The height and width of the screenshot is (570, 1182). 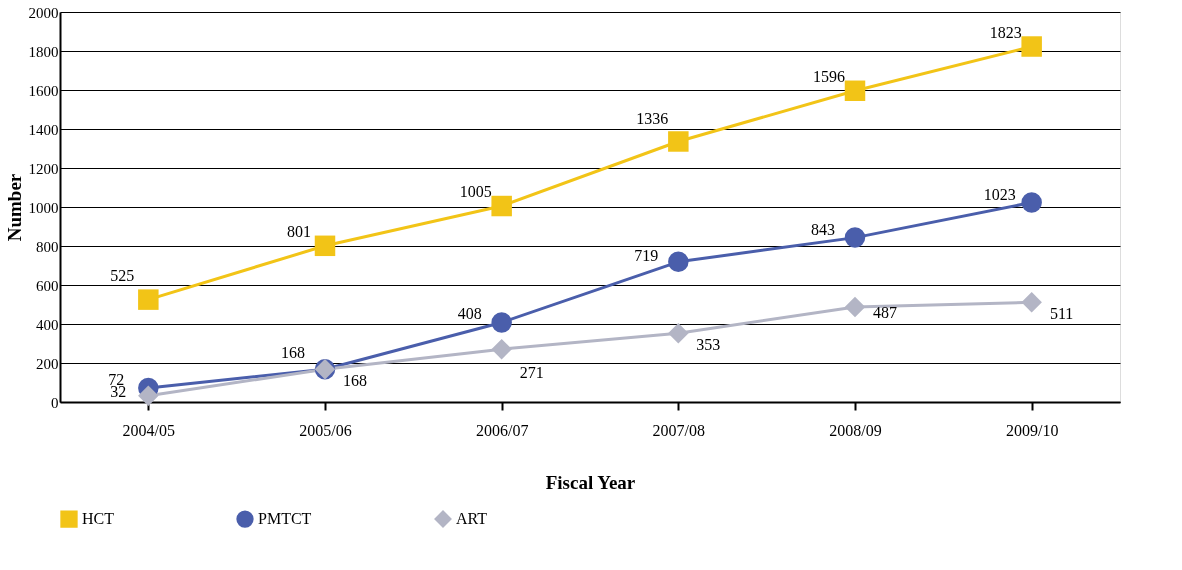 I want to click on x-tick-label: 2009/10, so click(x=1032, y=430).